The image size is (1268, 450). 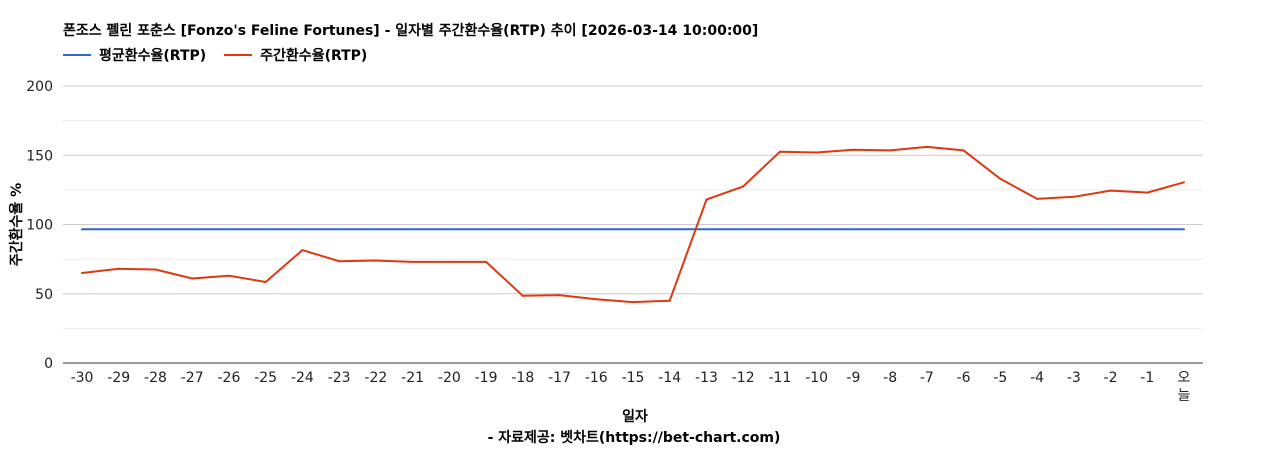 What do you see at coordinates (375, 378) in the screenshot?
I see `x-tick-label: -22` at bounding box center [375, 378].